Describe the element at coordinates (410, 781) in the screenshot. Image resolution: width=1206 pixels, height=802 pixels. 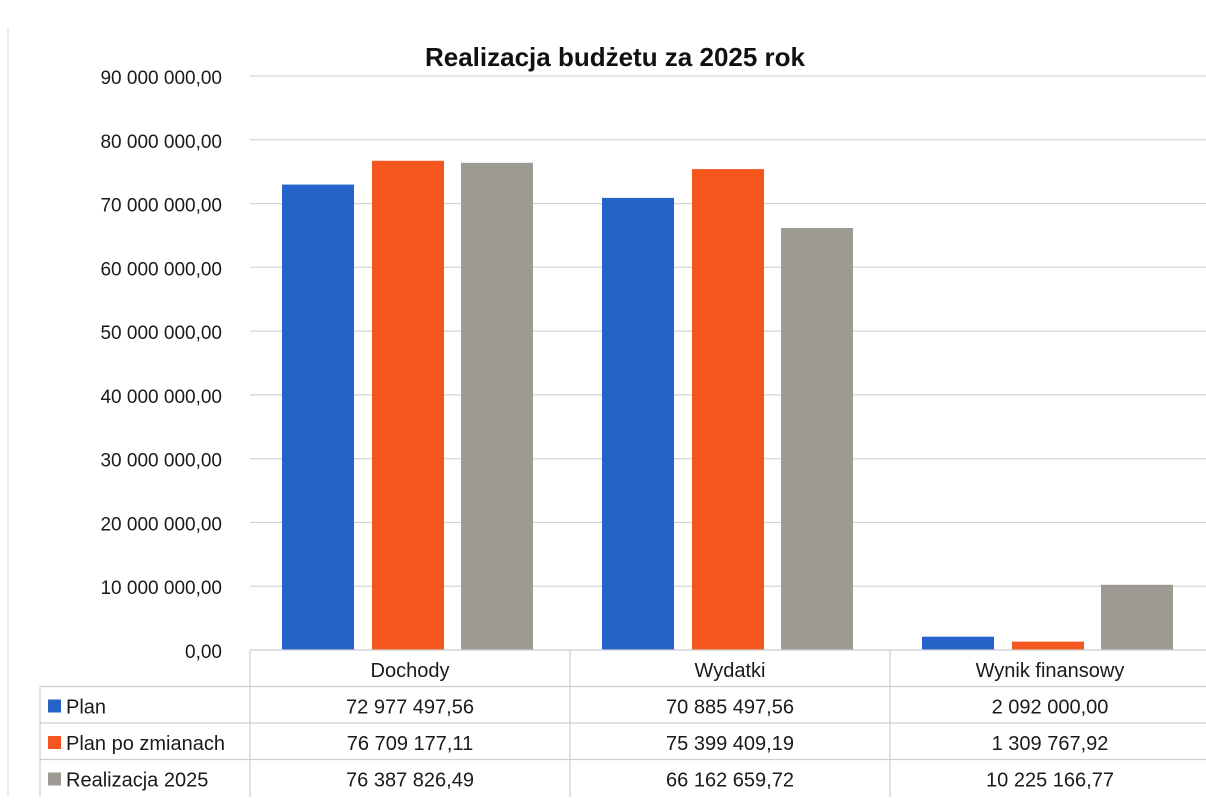
I see `data-table-value: 76 387 826,49` at that location.